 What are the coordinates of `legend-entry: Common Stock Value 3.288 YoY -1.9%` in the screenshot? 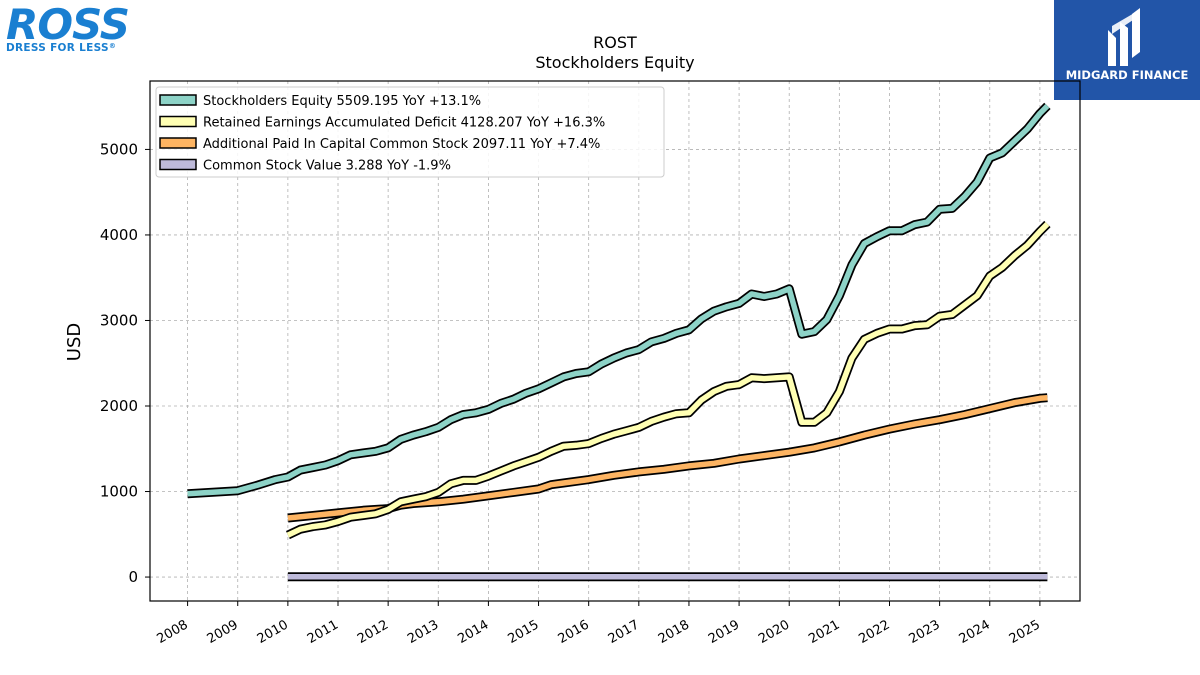 It's located at (327, 166).